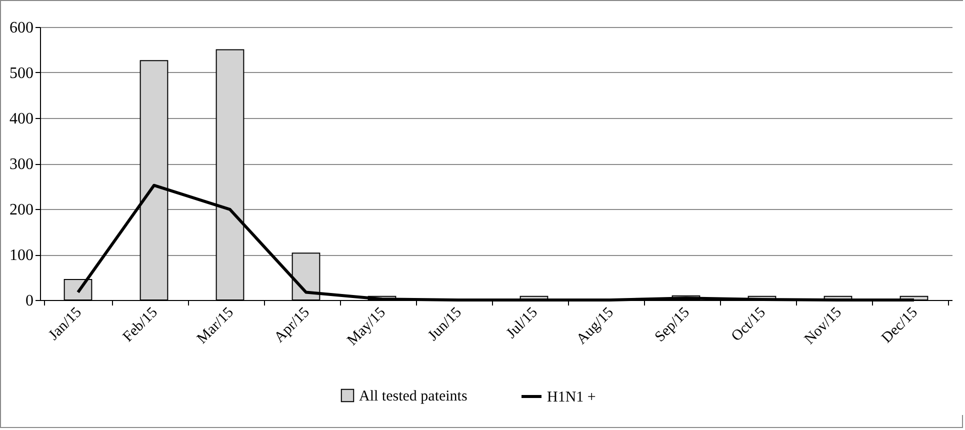 Image resolution: width=965 pixels, height=430 pixels. What do you see at coordinates (413, 396) in the screenshot?
I see `legend-label: All tested pateints` at bounding box center [413, 396].